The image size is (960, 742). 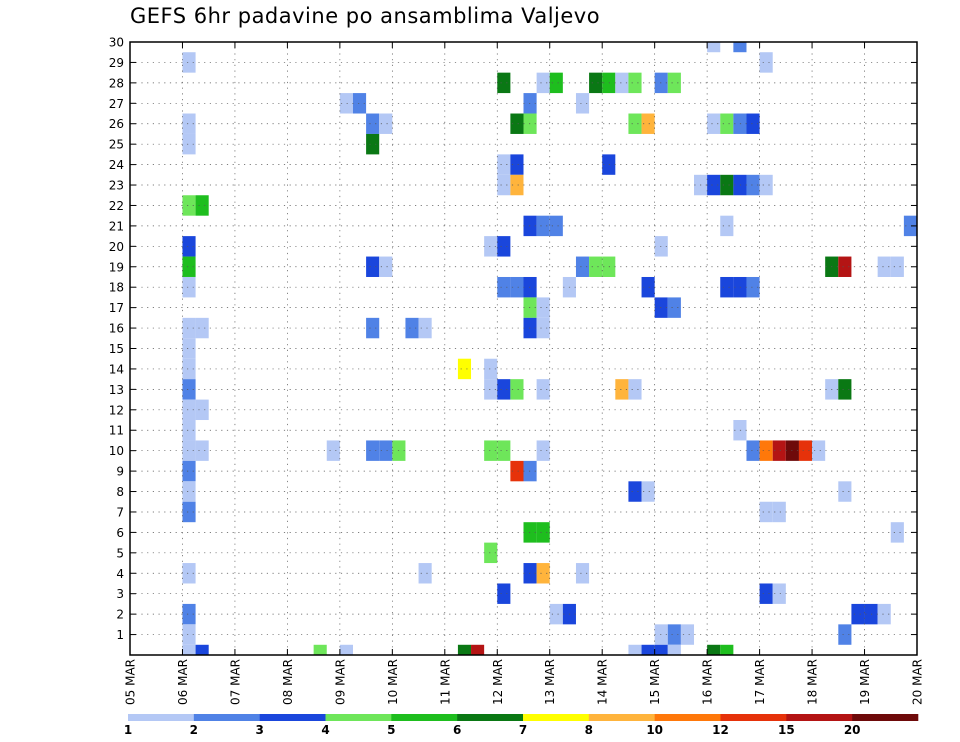 What do you see at coordinates (655, 682) in the screenshot?
I see `x-tick-label: 15 MAR` at bounding box center [655, 682].